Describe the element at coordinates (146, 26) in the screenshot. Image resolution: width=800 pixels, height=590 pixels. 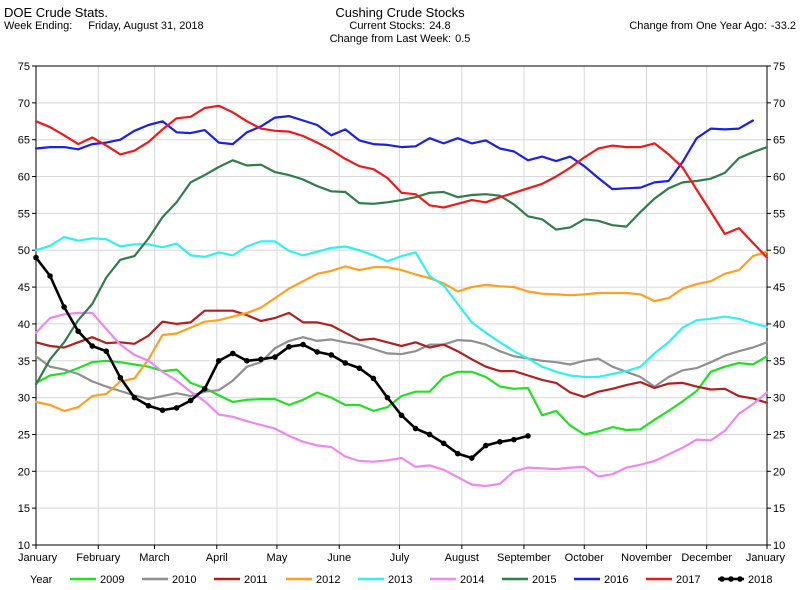
I see `week-ending-value: Friday, August 31, 2018` at that location.